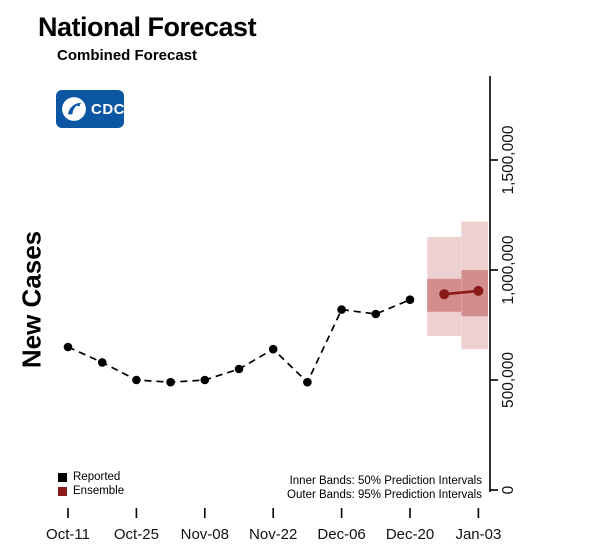 This screenshot has height=560, width=600. I want to click on x-tick-label: Jan-03, so click(478, 534).